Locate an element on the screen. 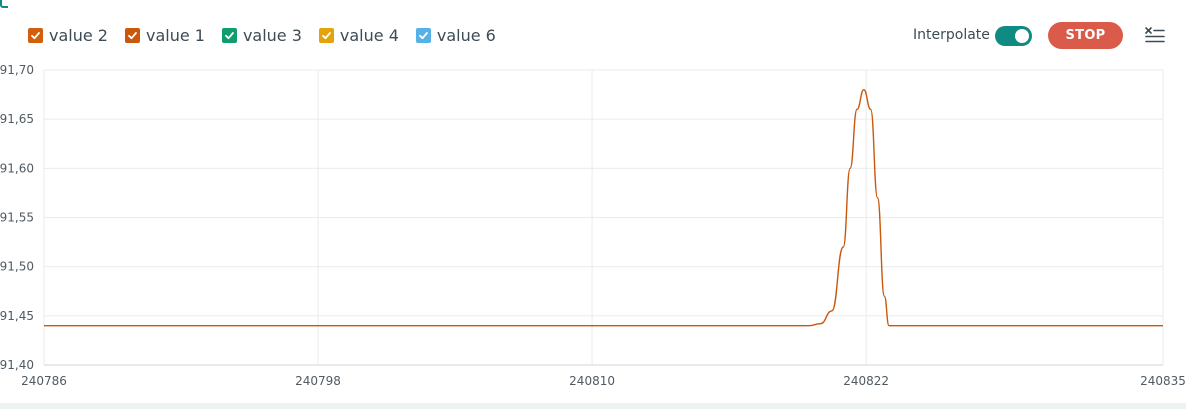 The image size is (1186, 409). x-tick-label: 240786 is located at coordinates (44, 381).